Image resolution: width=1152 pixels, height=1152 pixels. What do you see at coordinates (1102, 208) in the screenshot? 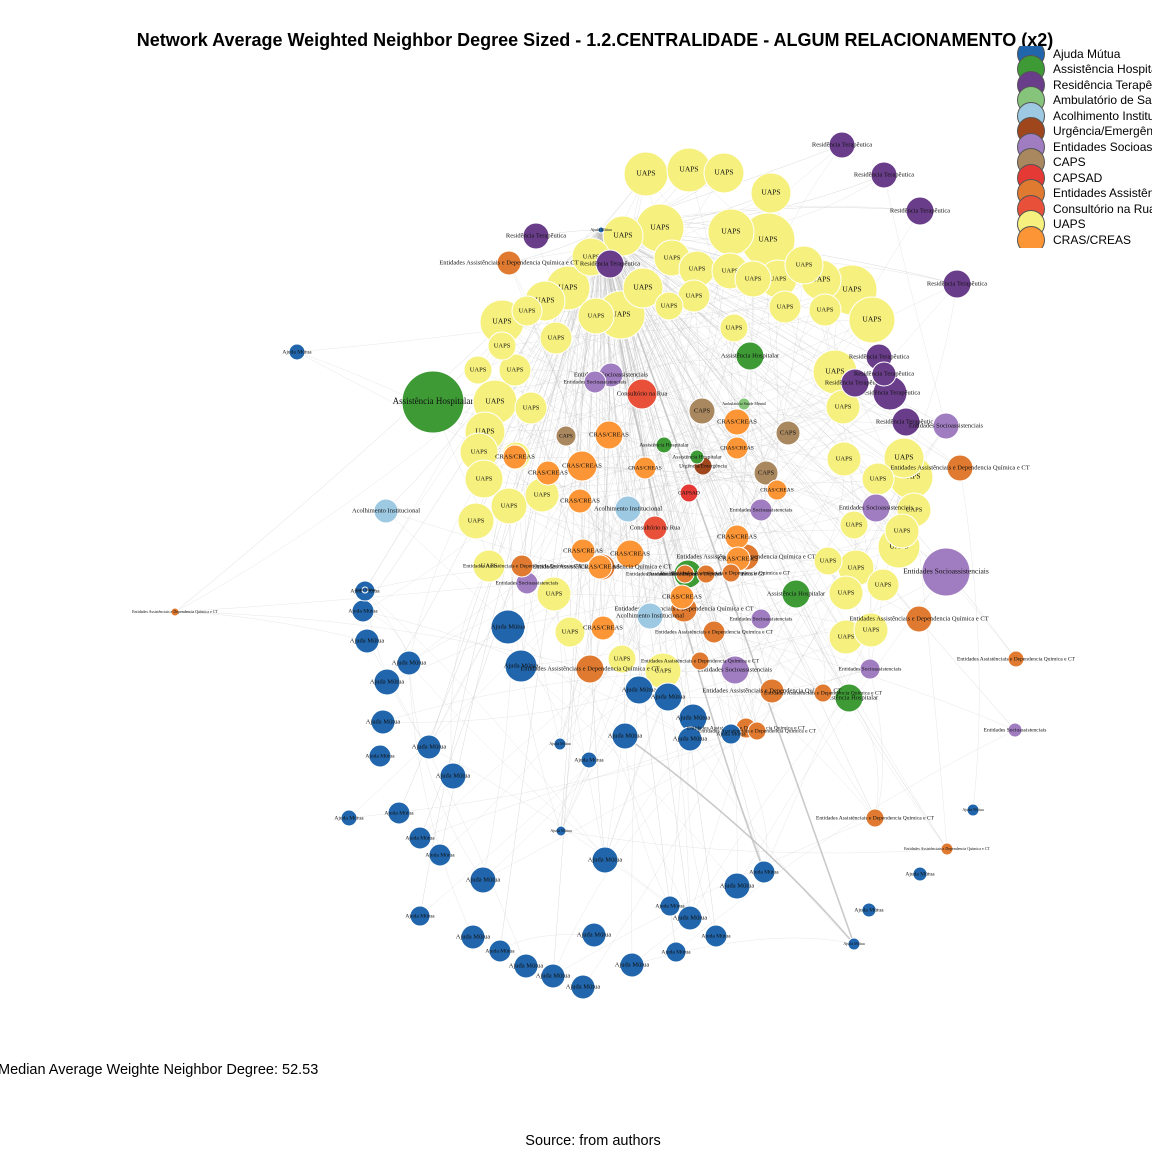
I see `legend-label: Consultório na Rua` at bounding box center [1102, 208].